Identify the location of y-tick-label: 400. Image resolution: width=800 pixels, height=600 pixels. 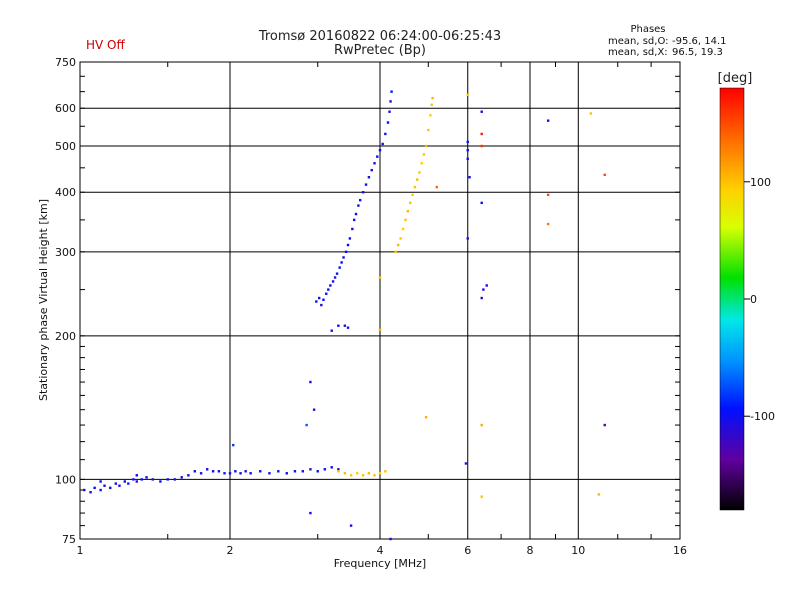
(65, 192).